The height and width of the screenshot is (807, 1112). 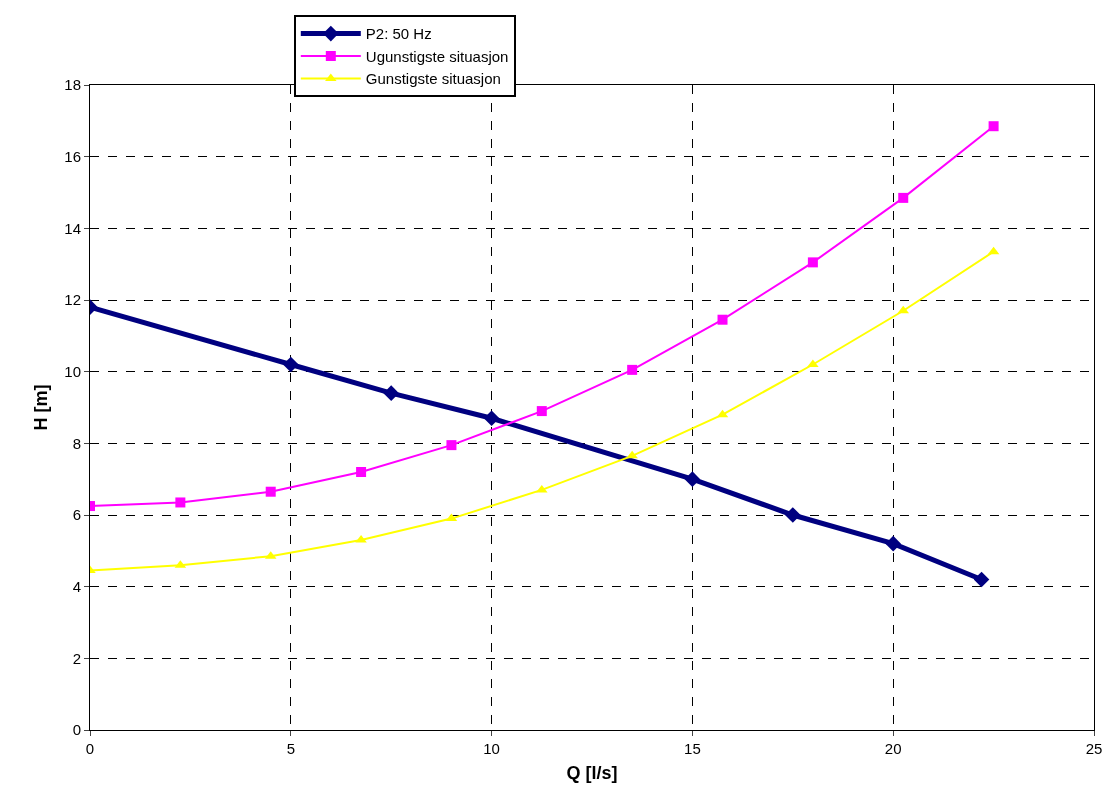 What do you see at coordinates (72, 85) in the screenshot?
I see `y-tick-label: 18` at bounding box center [72, 85].